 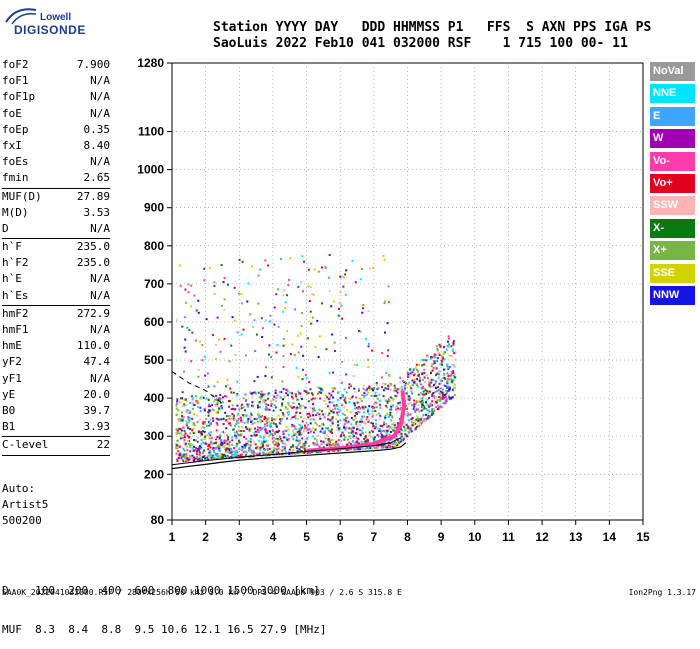 I want to click on autoscaling-info: Auto: Artist5 500200, so click(x=25, y=505).